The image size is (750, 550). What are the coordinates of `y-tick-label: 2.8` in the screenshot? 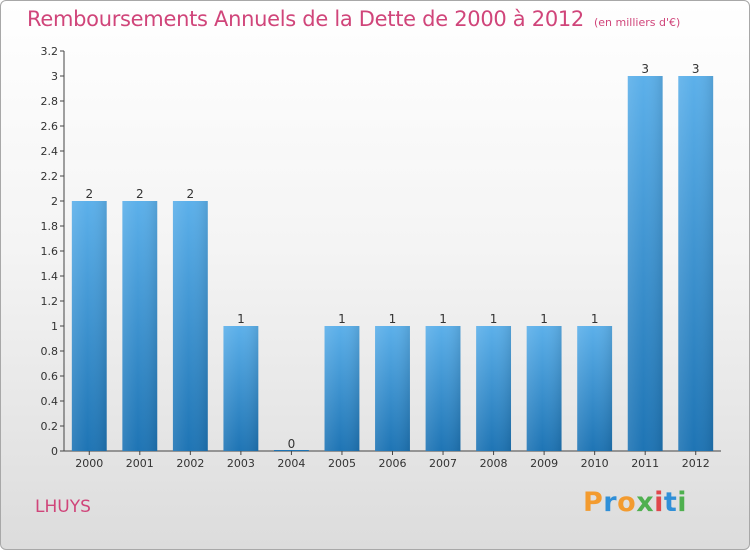 It's located at (50, 101).